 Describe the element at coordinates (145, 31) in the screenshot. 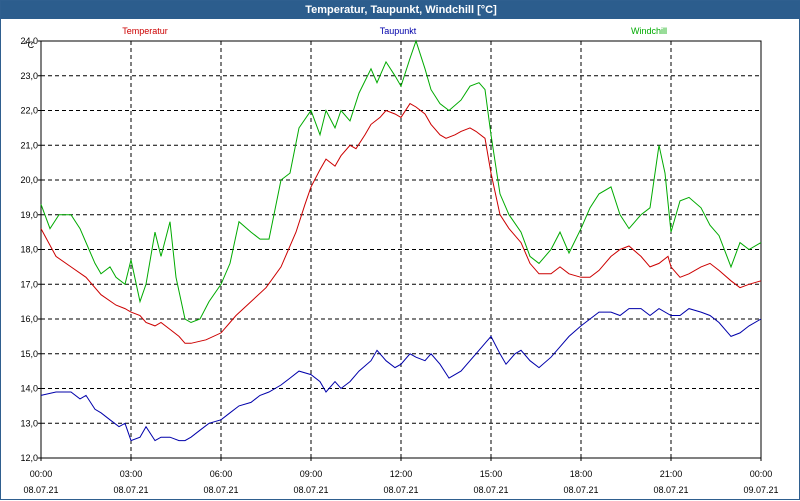

I see `legend-temperatur: Temperatur` at that location.